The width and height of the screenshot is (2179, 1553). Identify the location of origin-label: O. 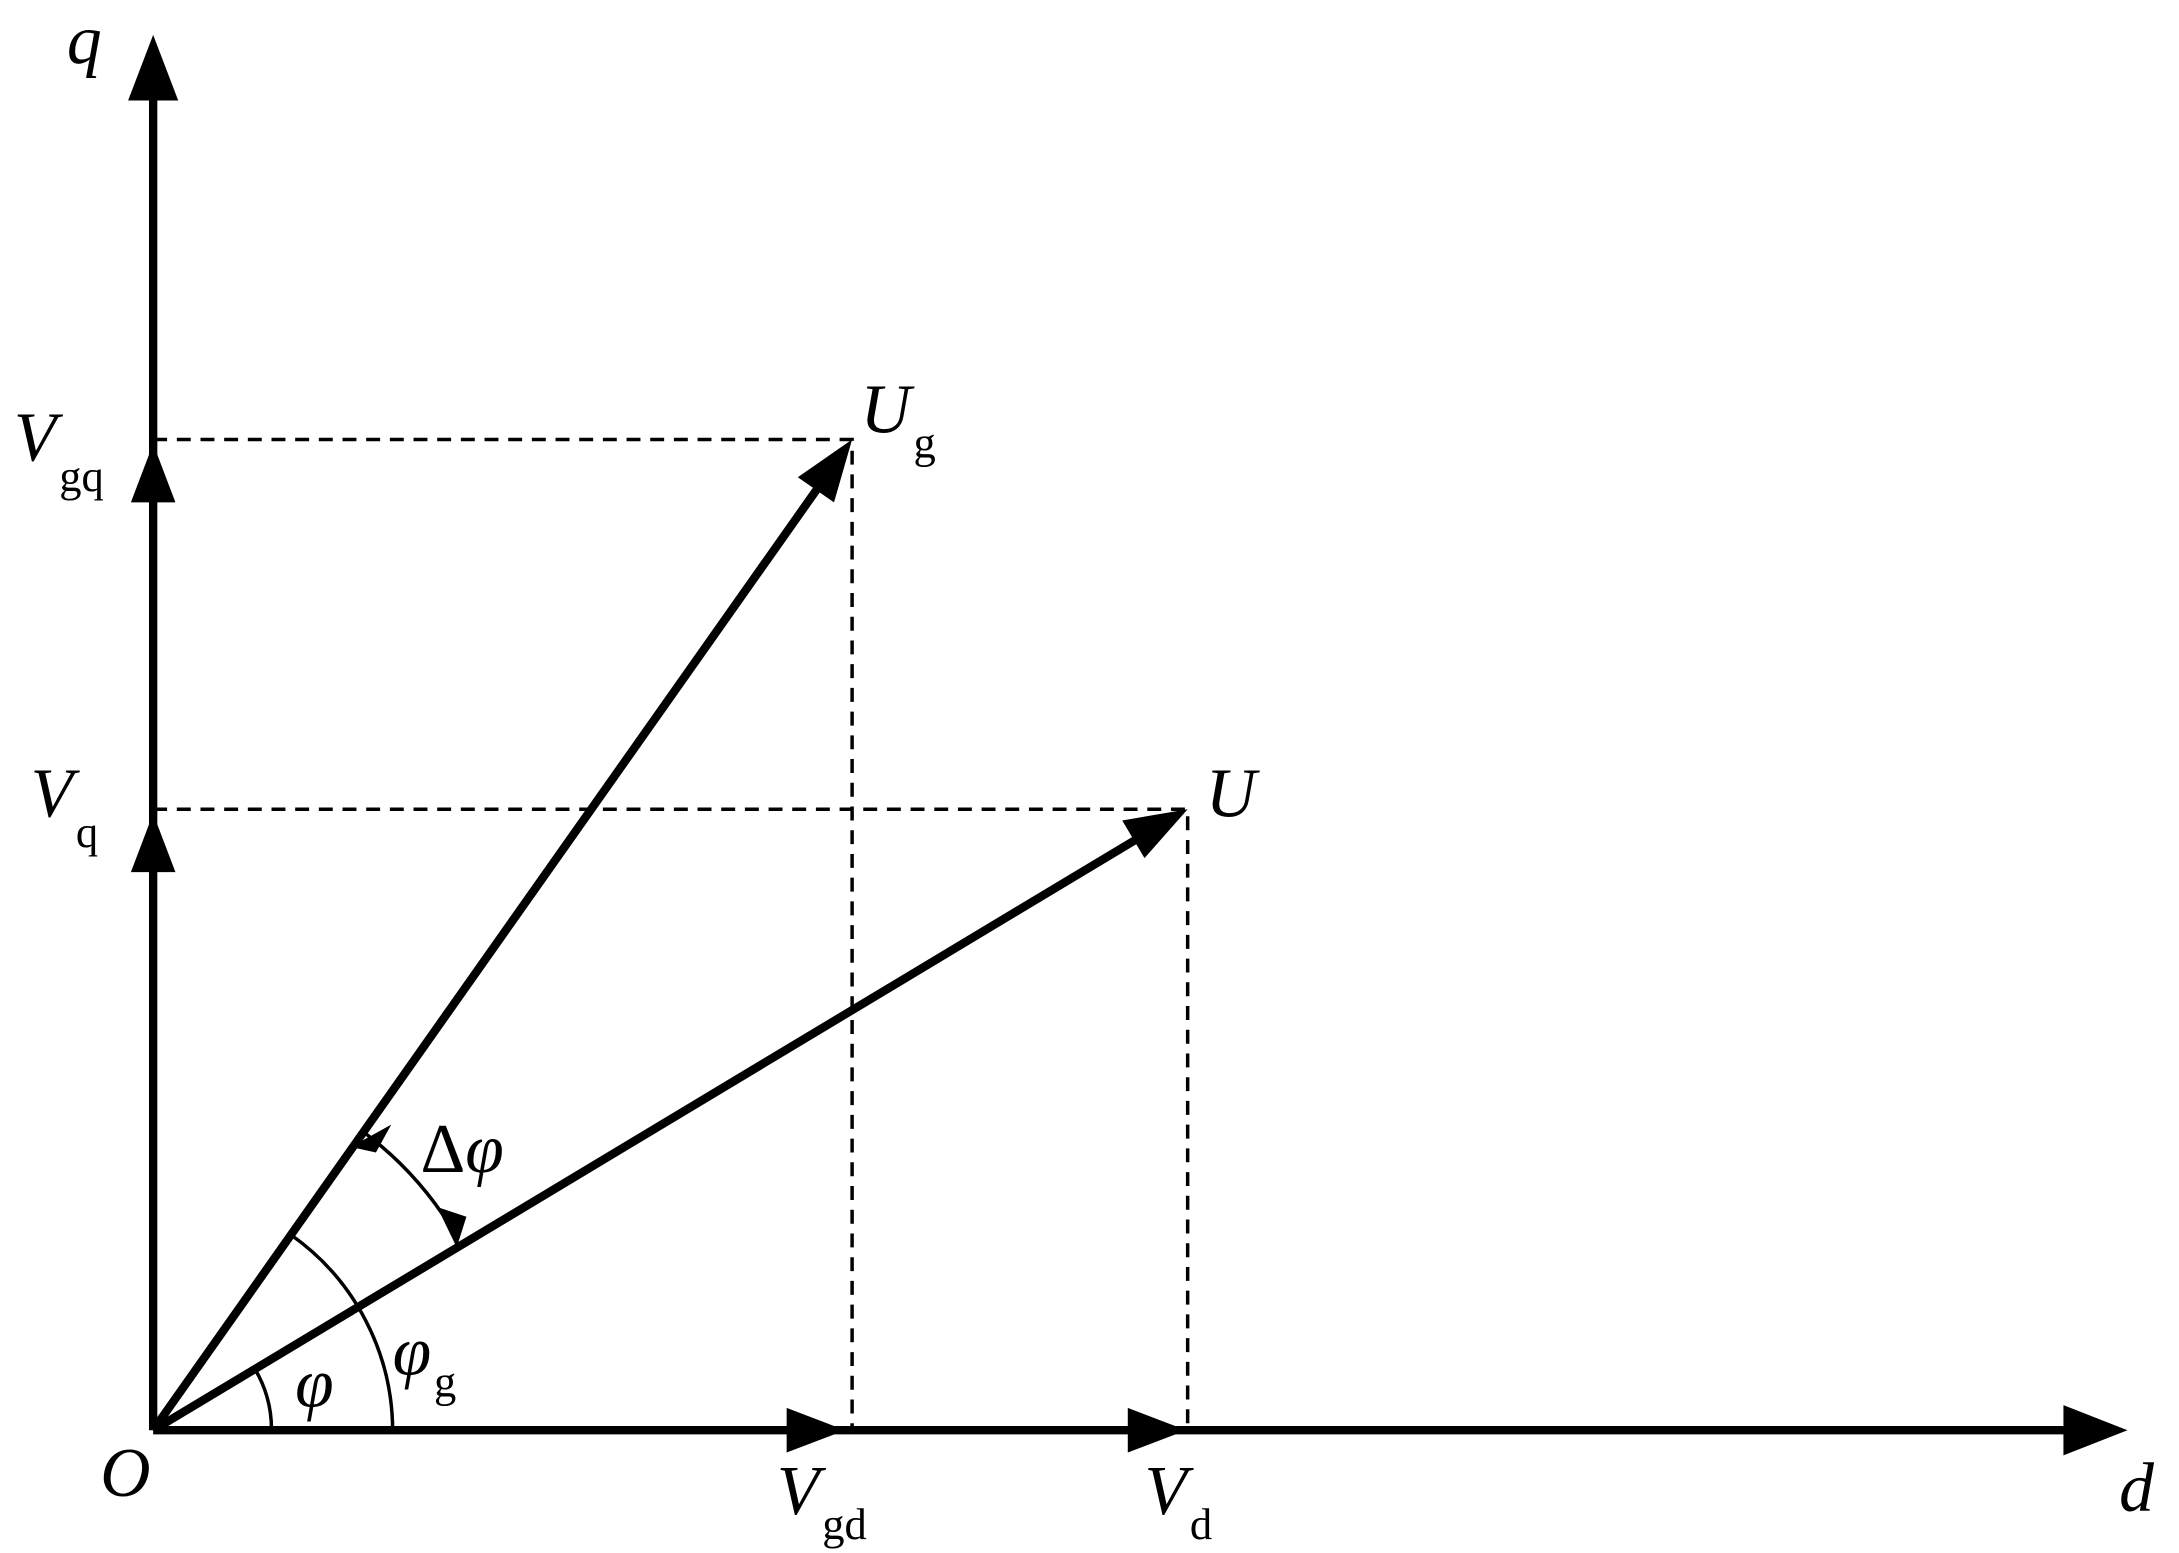
(125, 1473).